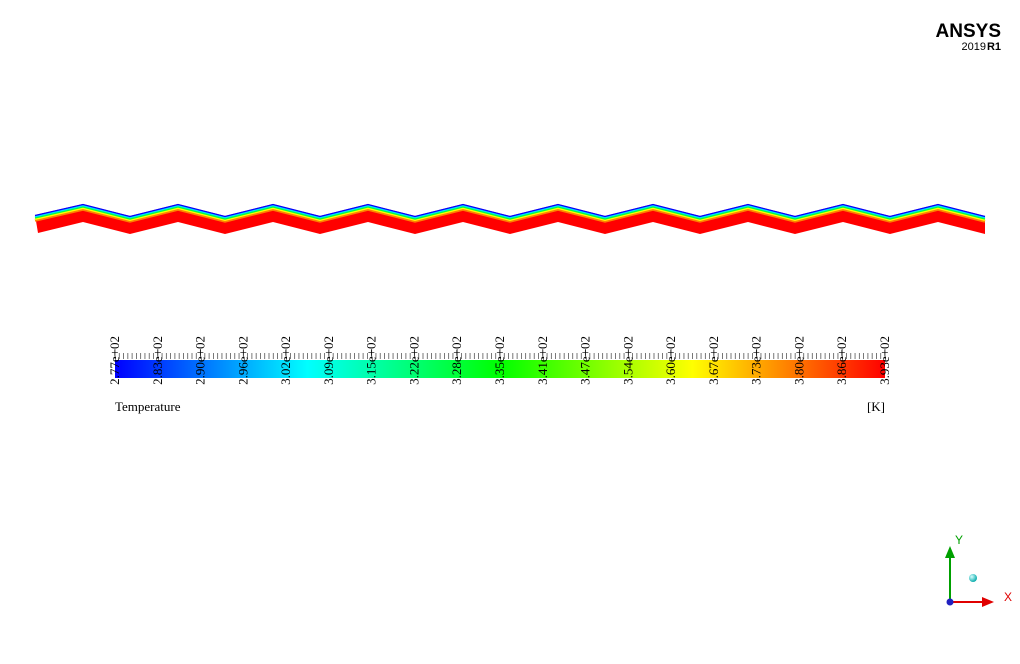 Image resolution: width=1020 pixels, height=664 pixels. Describe the element at coordinates (670, 360) in the screenshot. I see `colorbar-label: 3.60e+02` at that location.